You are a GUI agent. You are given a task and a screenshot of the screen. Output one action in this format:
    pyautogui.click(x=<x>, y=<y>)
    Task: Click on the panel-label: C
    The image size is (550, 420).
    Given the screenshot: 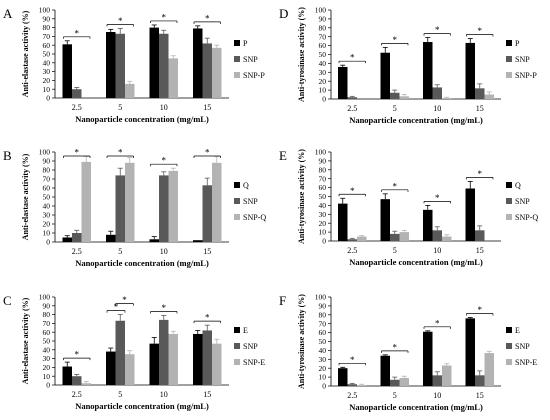 What is the action you would take?
    pyautogui.click(x=7, y=300)
    